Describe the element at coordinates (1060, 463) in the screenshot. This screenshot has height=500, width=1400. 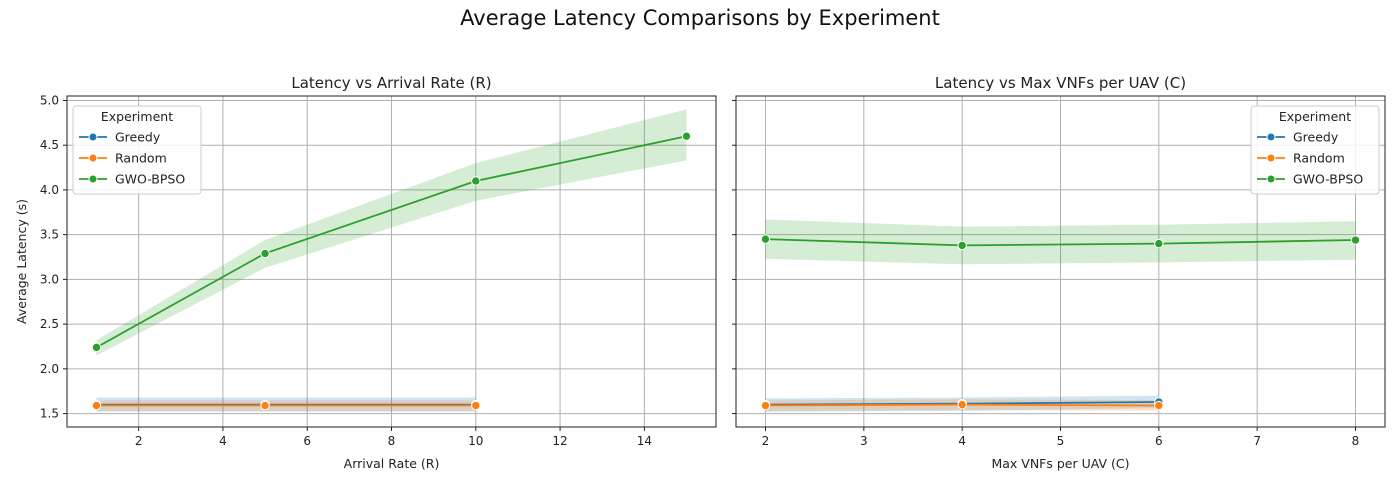
I see `x-axis-label: Max VNFs per UAV (C)` at that location.